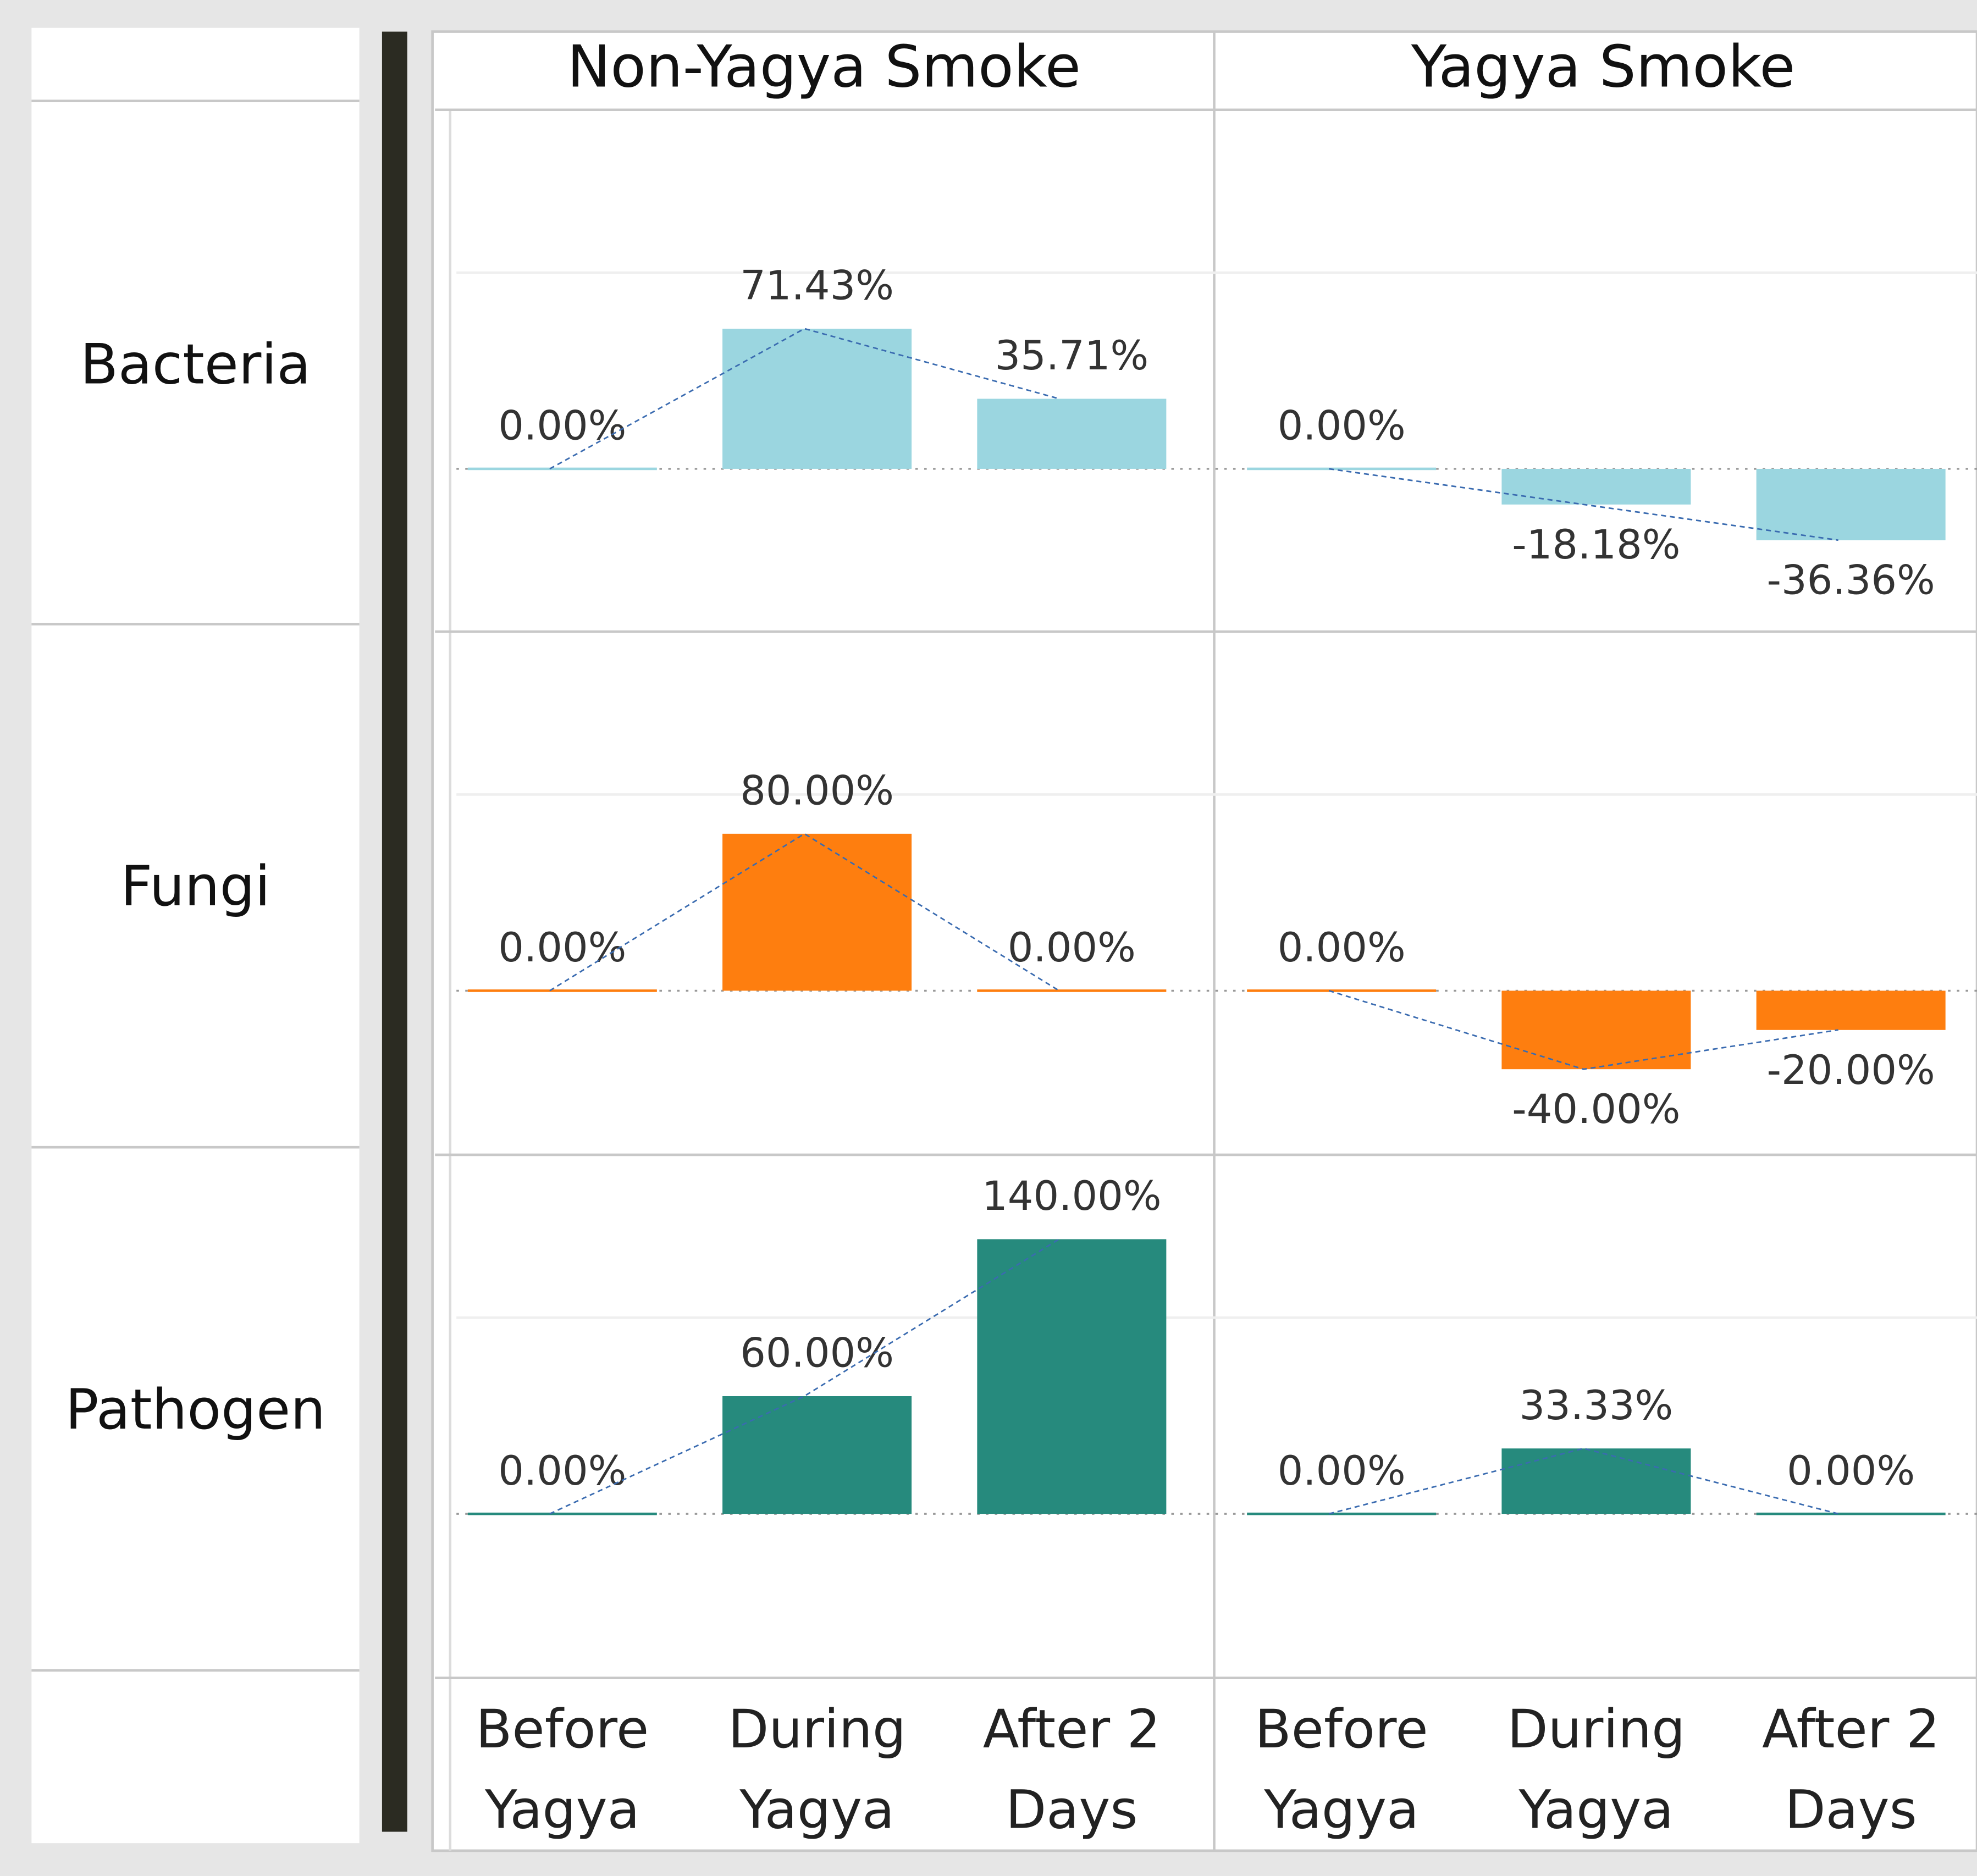  I want to click on value-label: 35.71%, so click(1071, 356).